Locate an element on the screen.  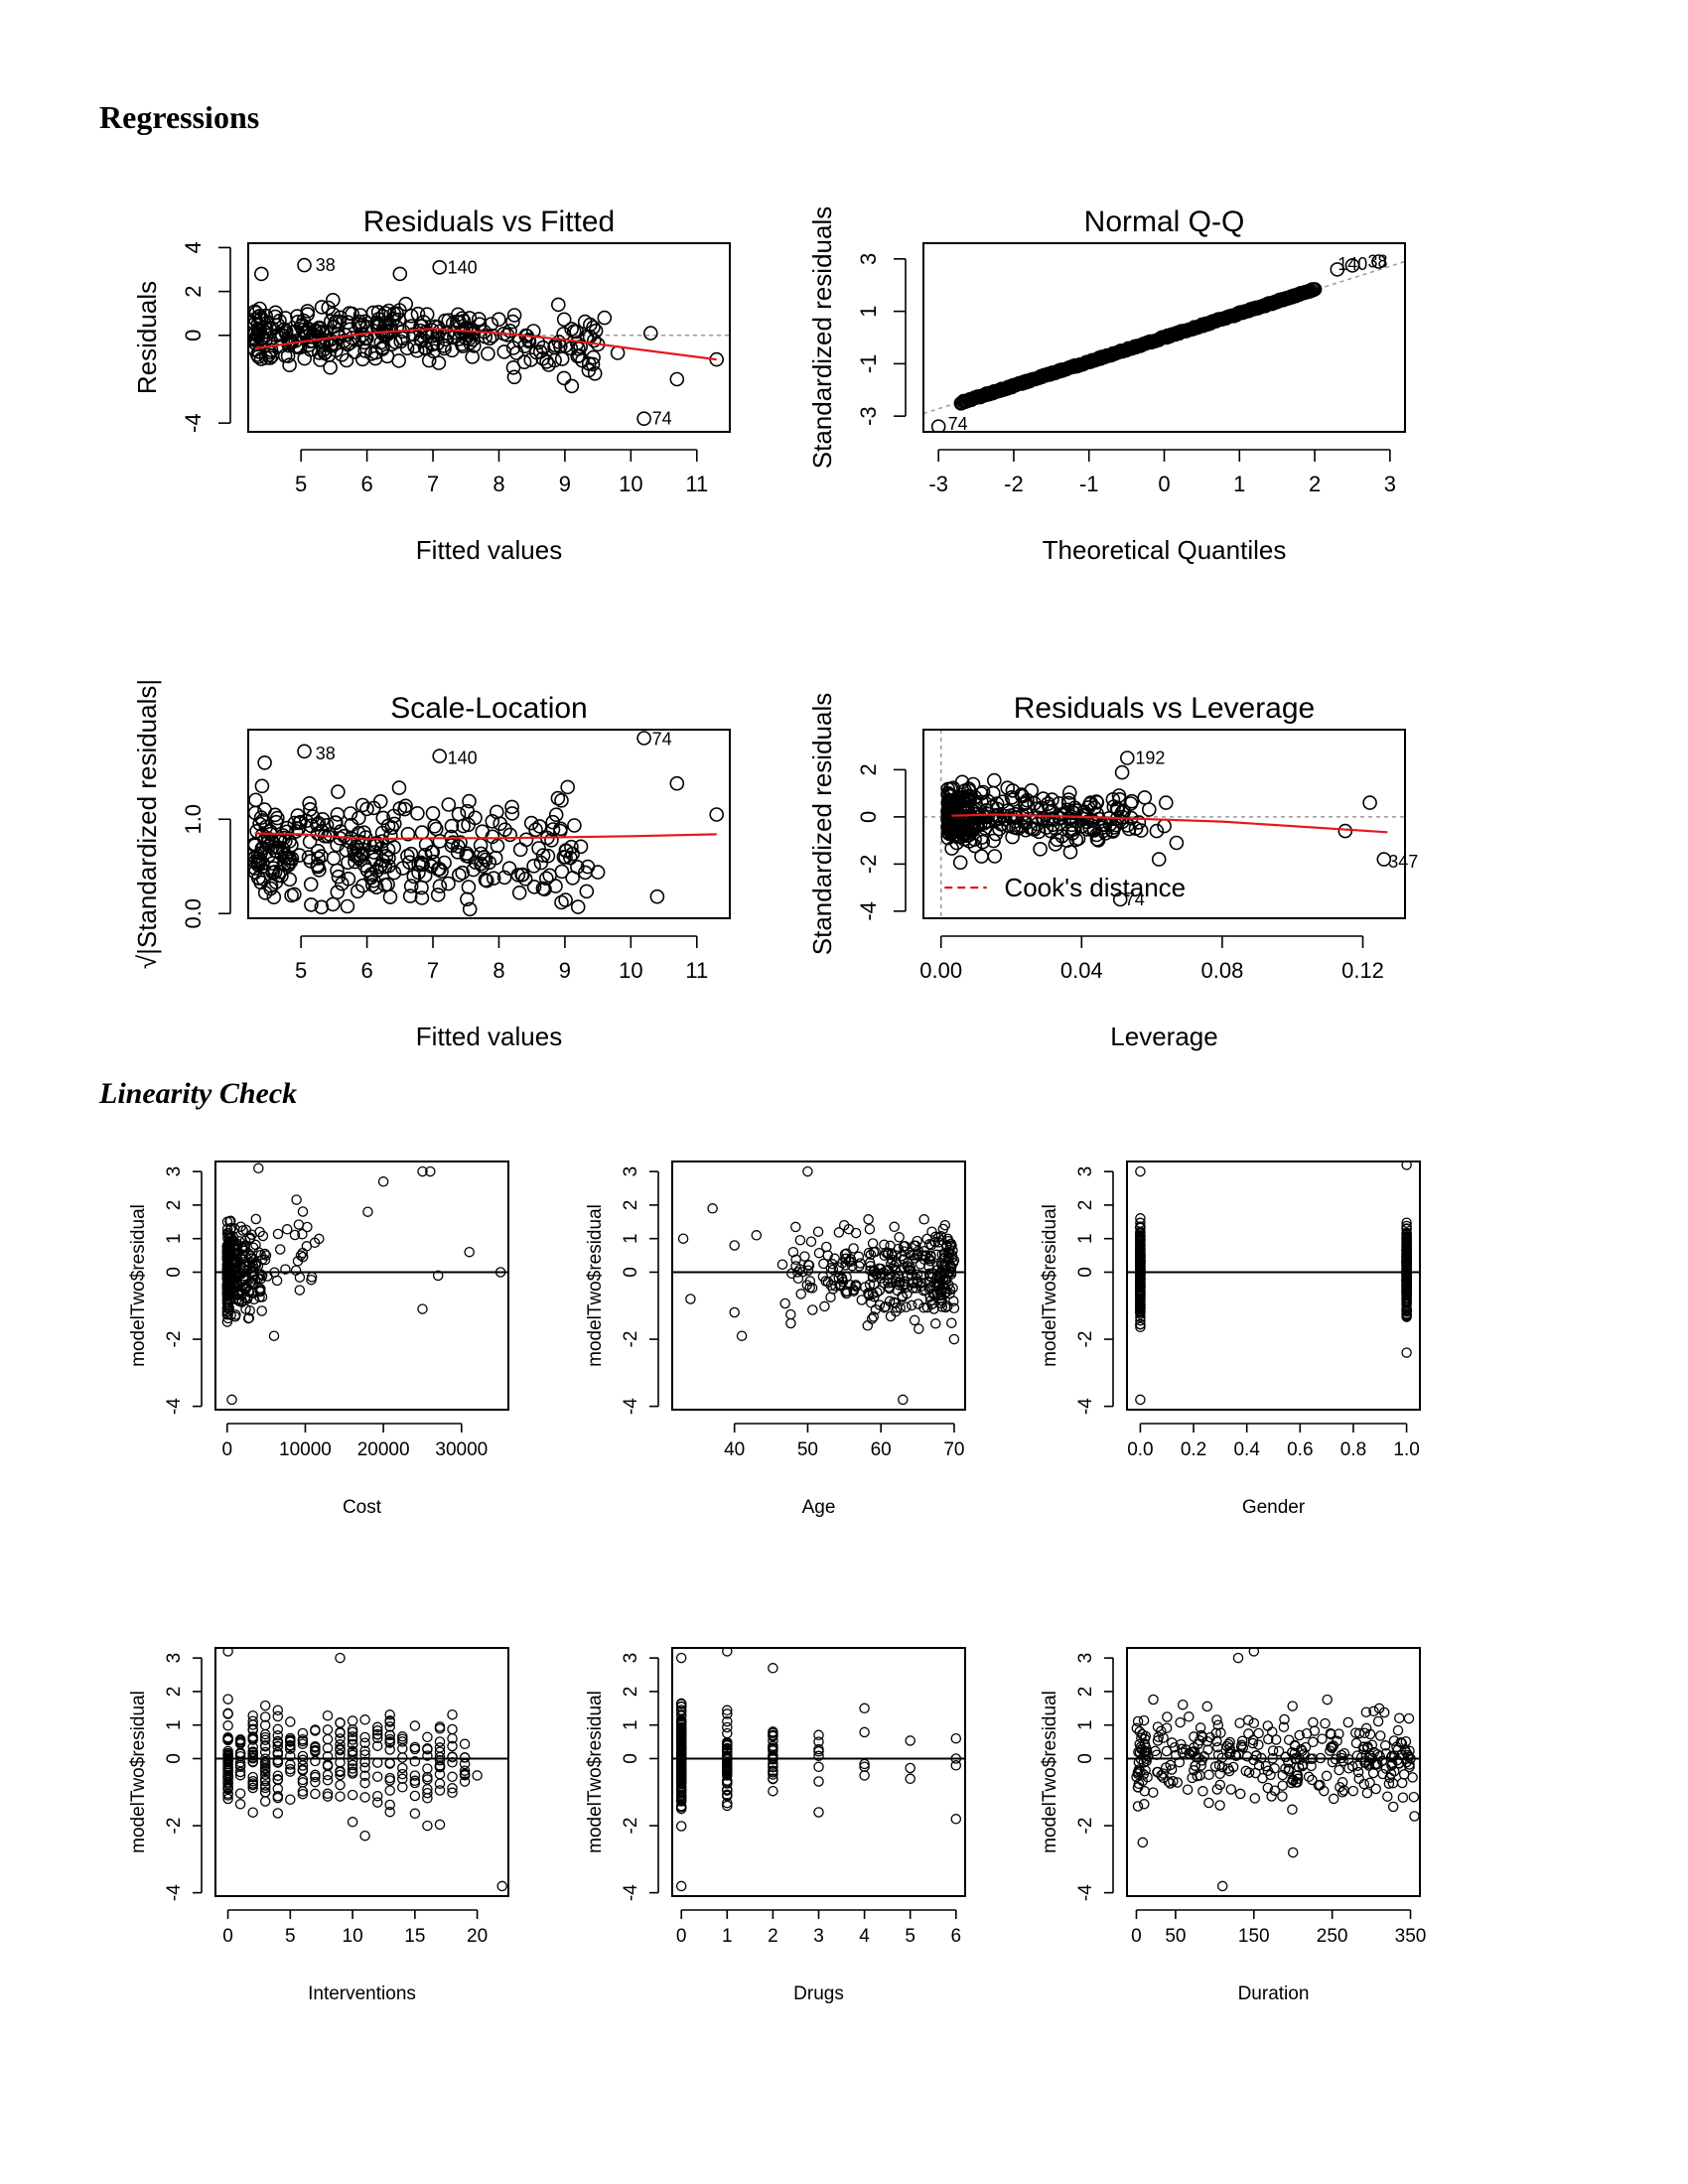
y-tick-label: -2 is located at coordinates (174, 1339).